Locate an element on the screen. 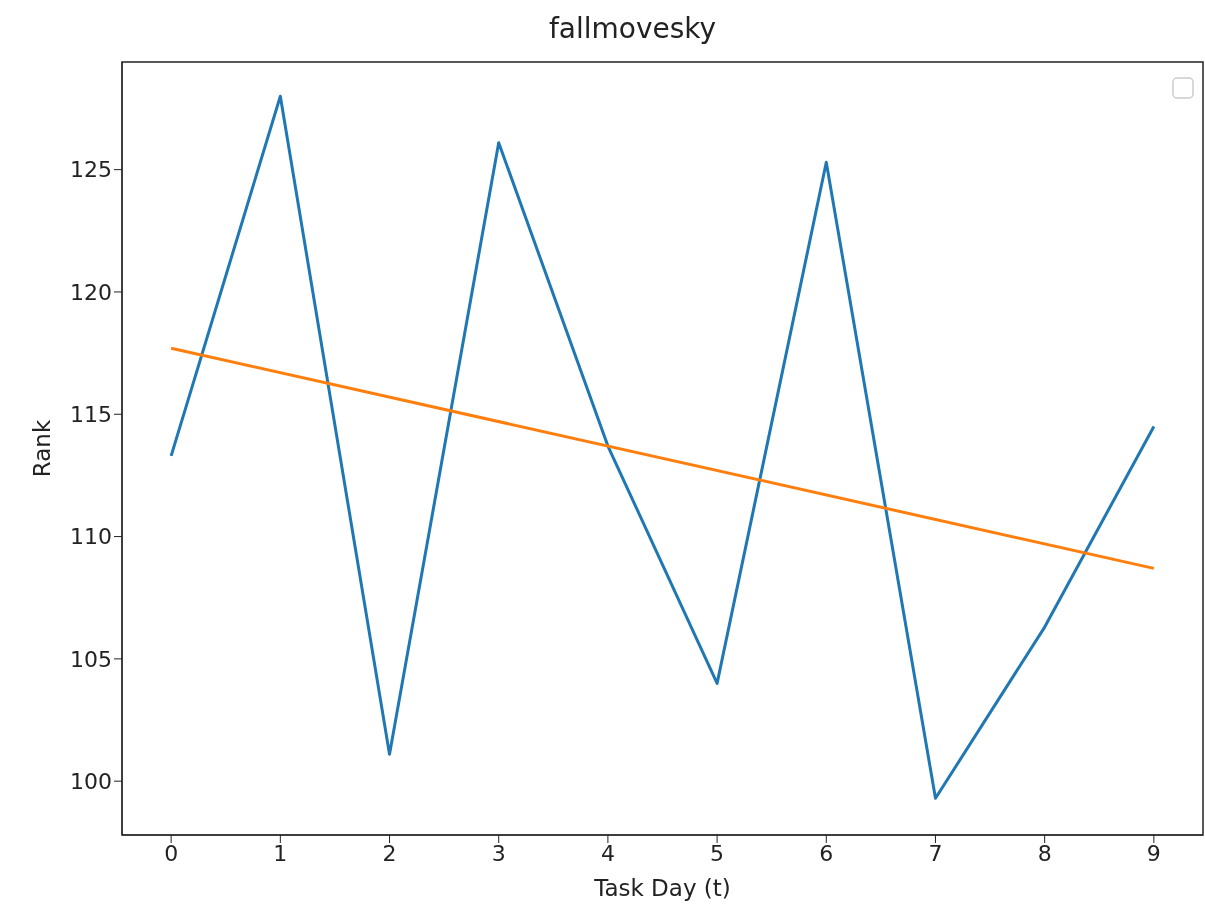  y-tick-label: 105 is located at coordinates (91, 659).